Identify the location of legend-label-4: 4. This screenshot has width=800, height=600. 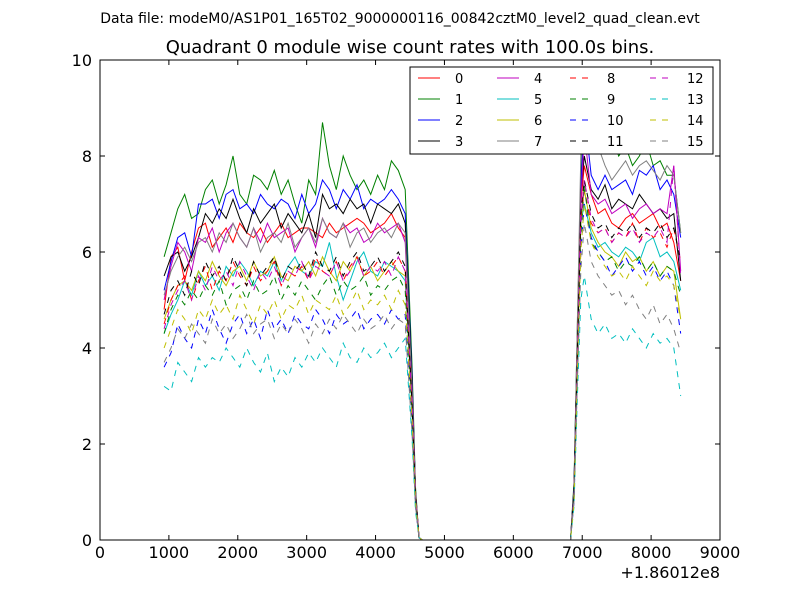
(538, 79).